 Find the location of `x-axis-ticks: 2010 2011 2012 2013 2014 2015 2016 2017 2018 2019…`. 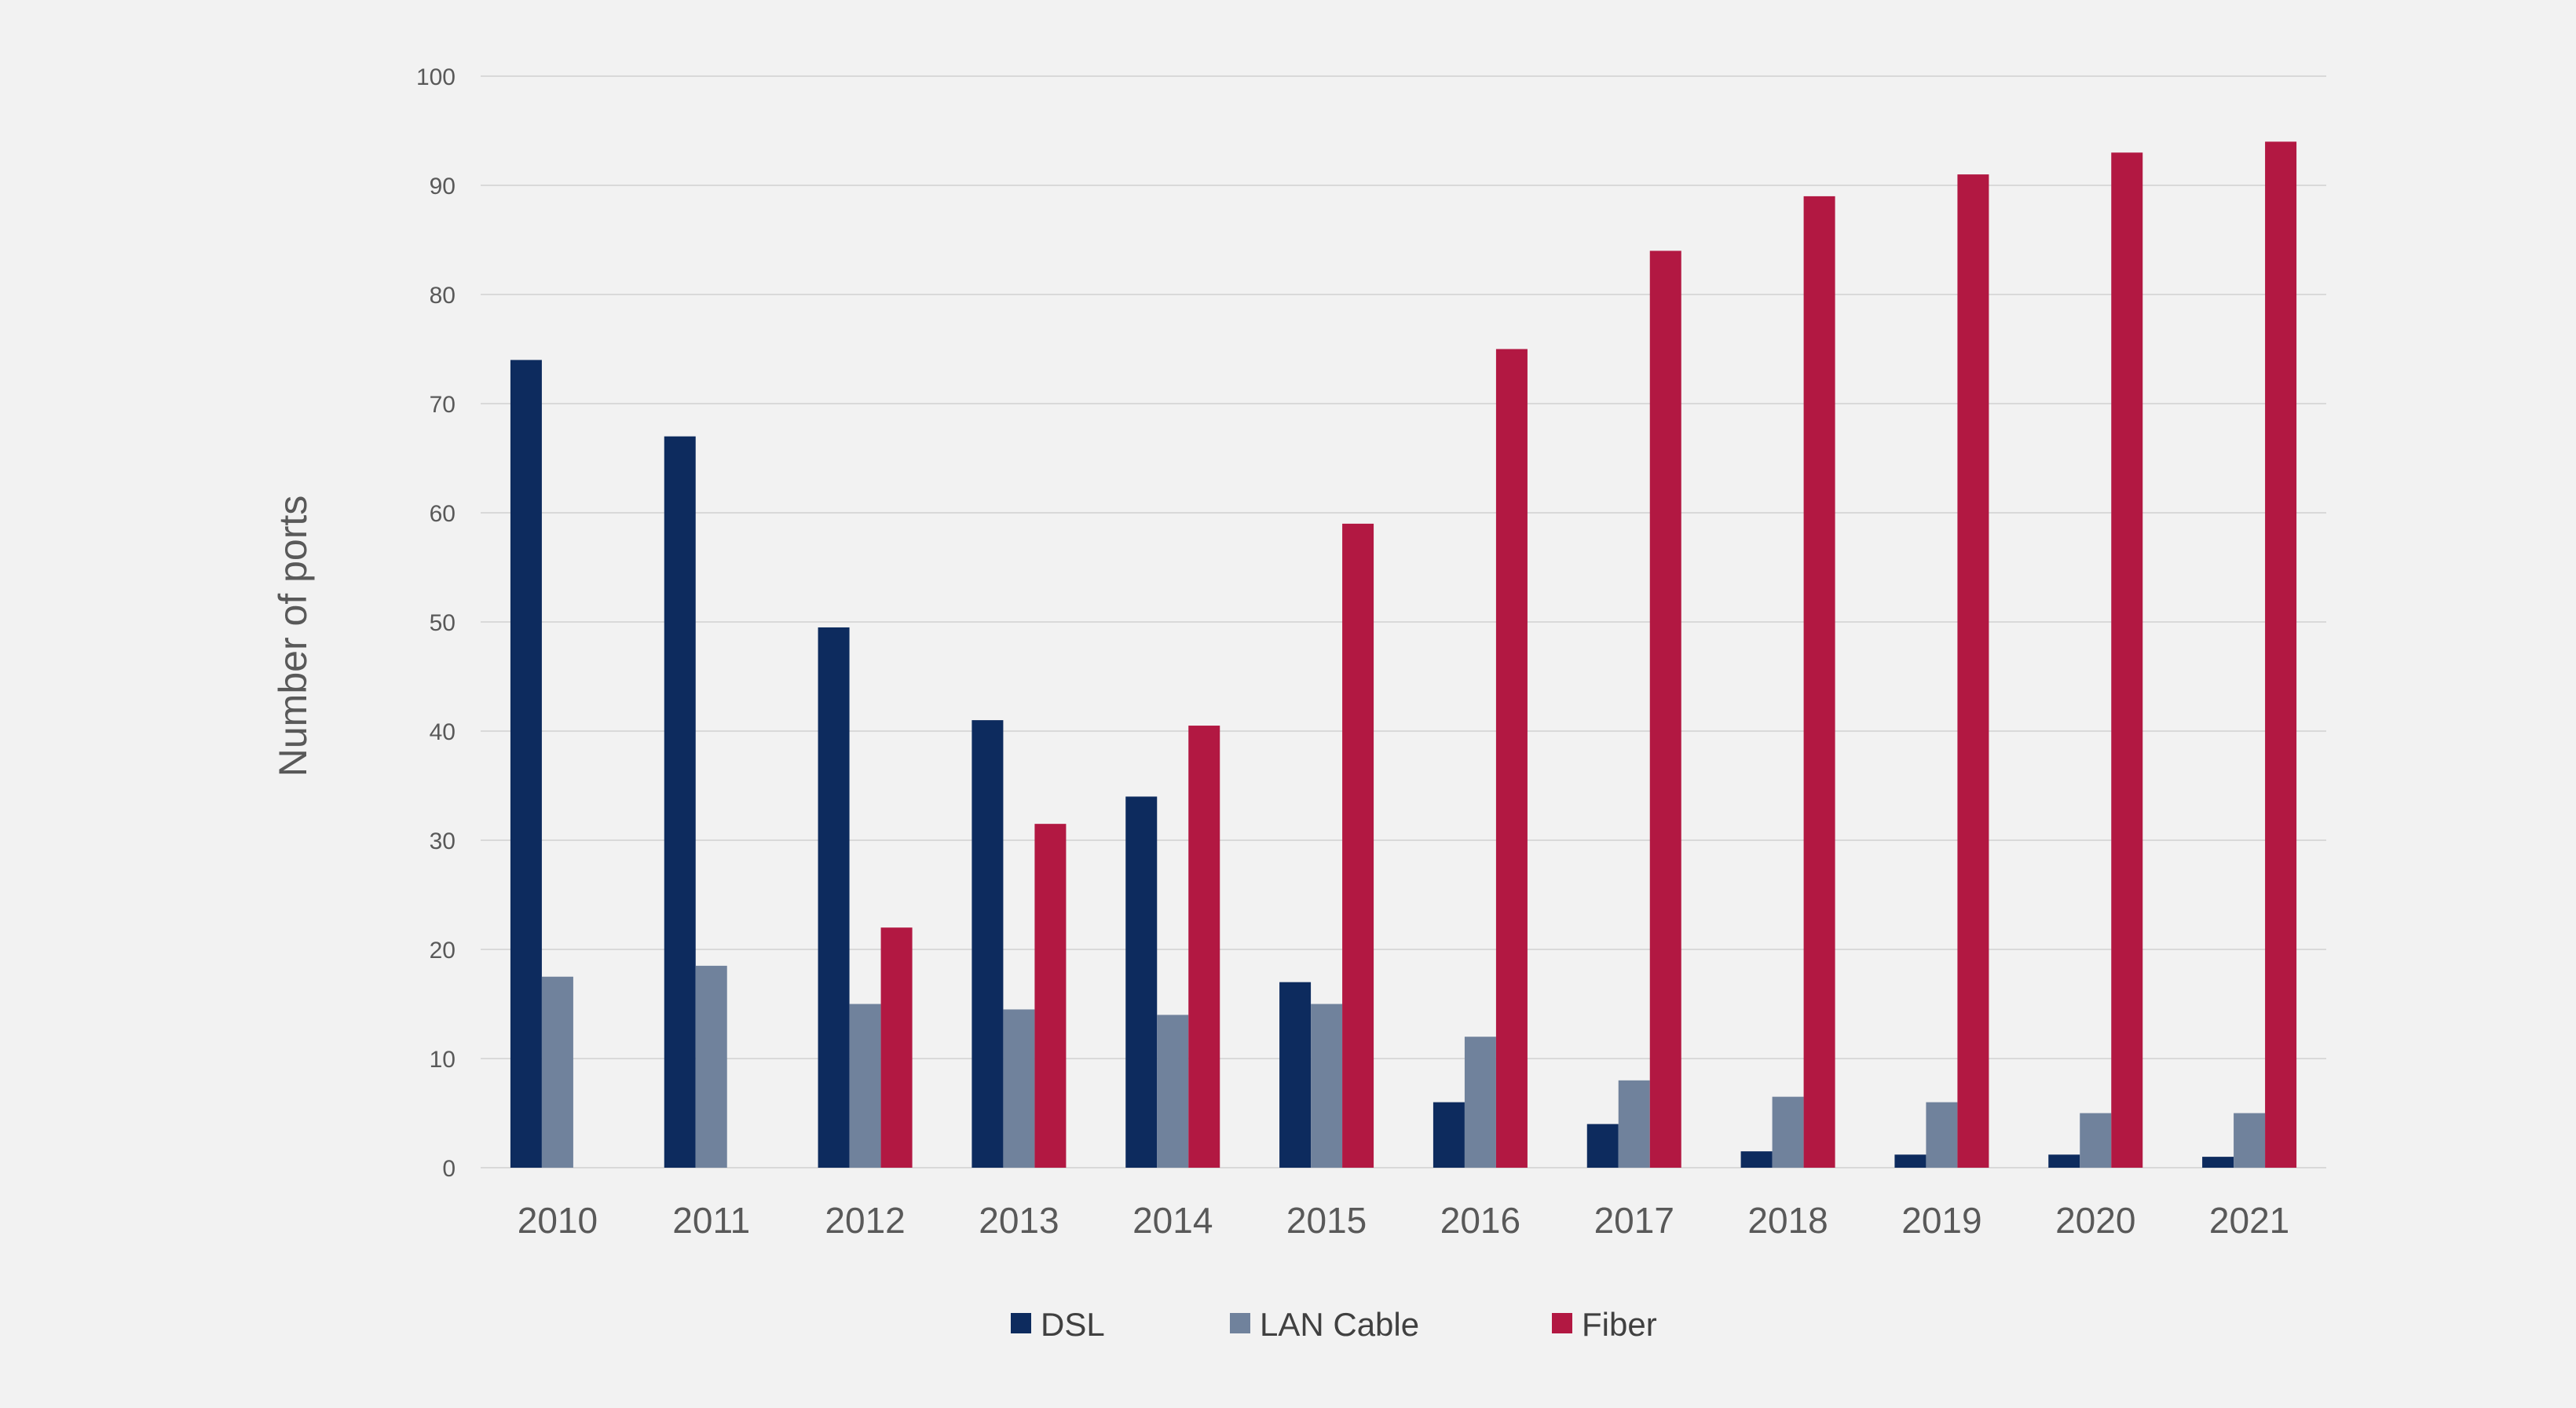

x-axis-ticks: 2010 2011 2012 2013 2014 2015 2016 2017 2018 2019… is located at coordinates (1404, 1220).